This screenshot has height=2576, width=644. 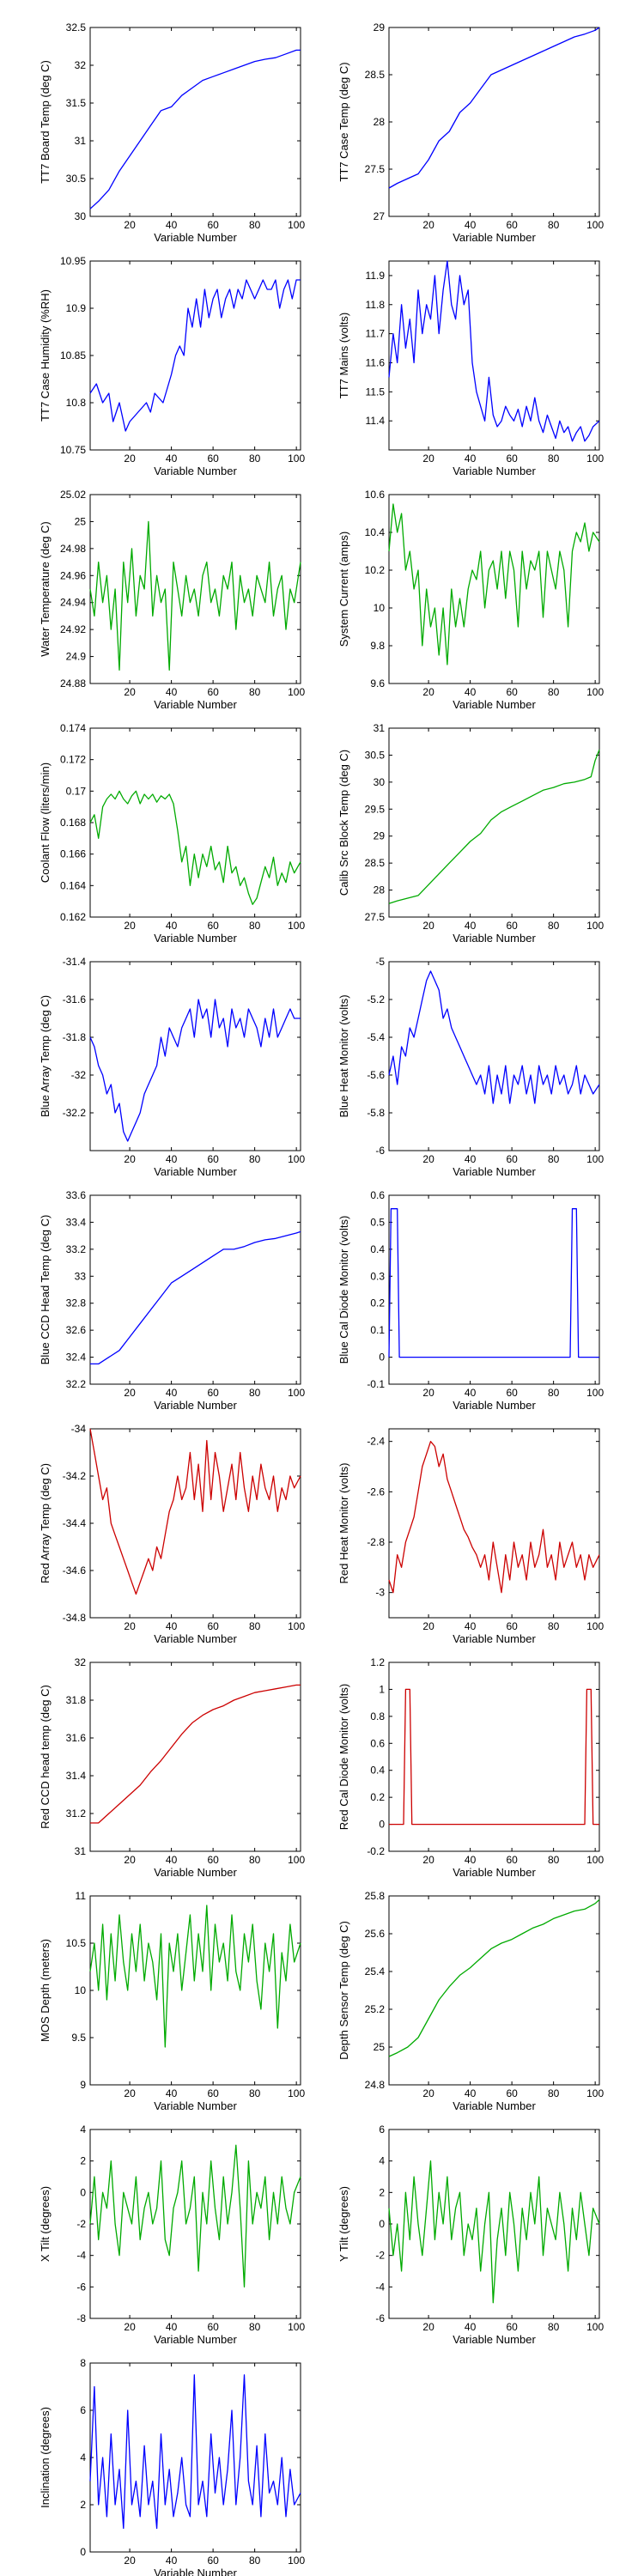 I want to click on y-axis-label: TT7 Case Humidity (%RH), so click(x=45, y=355).